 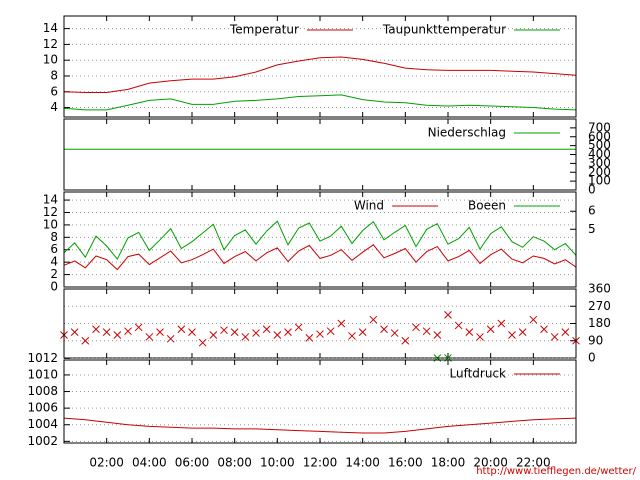 What do you see at coordinates (42, 391) in the screenshot?
I see `y-tick-label: 1008` at bounding box center [42, 391].